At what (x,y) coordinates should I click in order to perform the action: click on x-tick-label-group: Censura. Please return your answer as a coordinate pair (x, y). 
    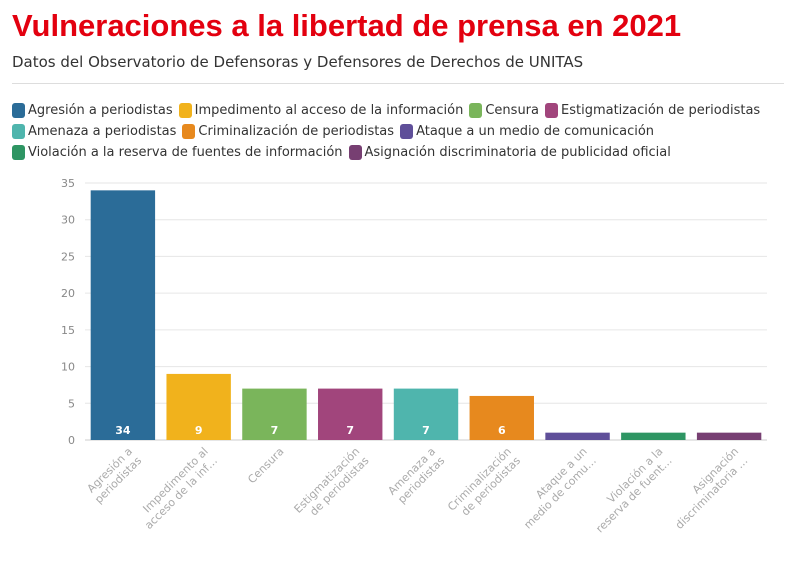
    Looking at the image, I should click on (265, 465).